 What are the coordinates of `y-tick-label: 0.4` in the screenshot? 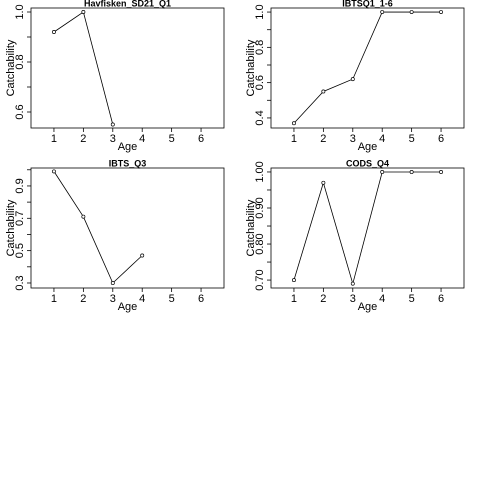 It's located at (260, 117).